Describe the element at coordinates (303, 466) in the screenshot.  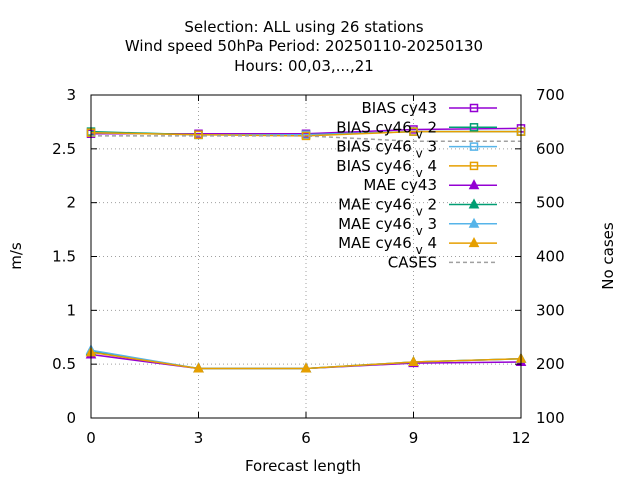
I see `x-axis-label: Forecast length` at that location.